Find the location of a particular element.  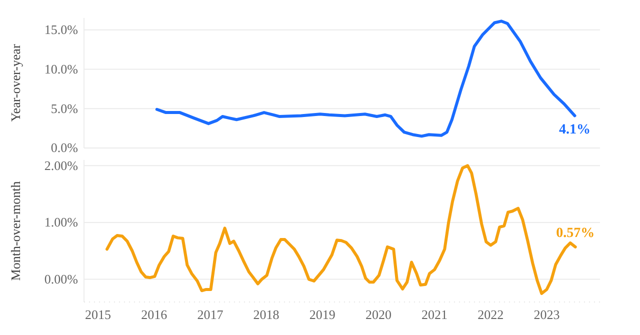

y-axis-title: Month-over-month is located at coordinates (15, 230).